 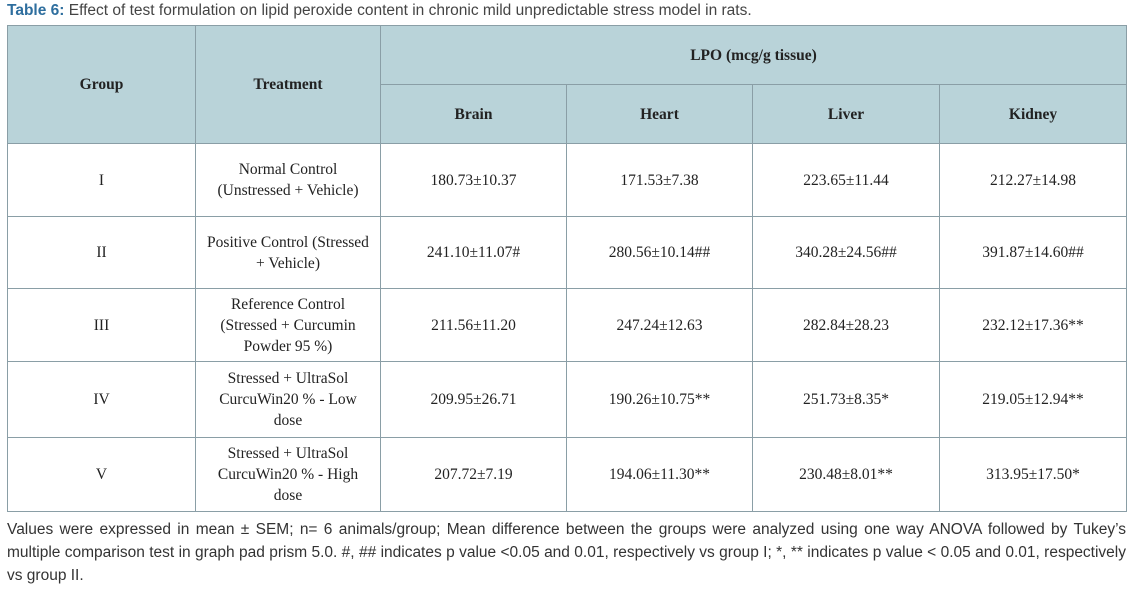 What do you see at coordinates (846, 180) in the screenshot?
I see `value-cell: 223.65±11.44` at bounding box center [846, 180].